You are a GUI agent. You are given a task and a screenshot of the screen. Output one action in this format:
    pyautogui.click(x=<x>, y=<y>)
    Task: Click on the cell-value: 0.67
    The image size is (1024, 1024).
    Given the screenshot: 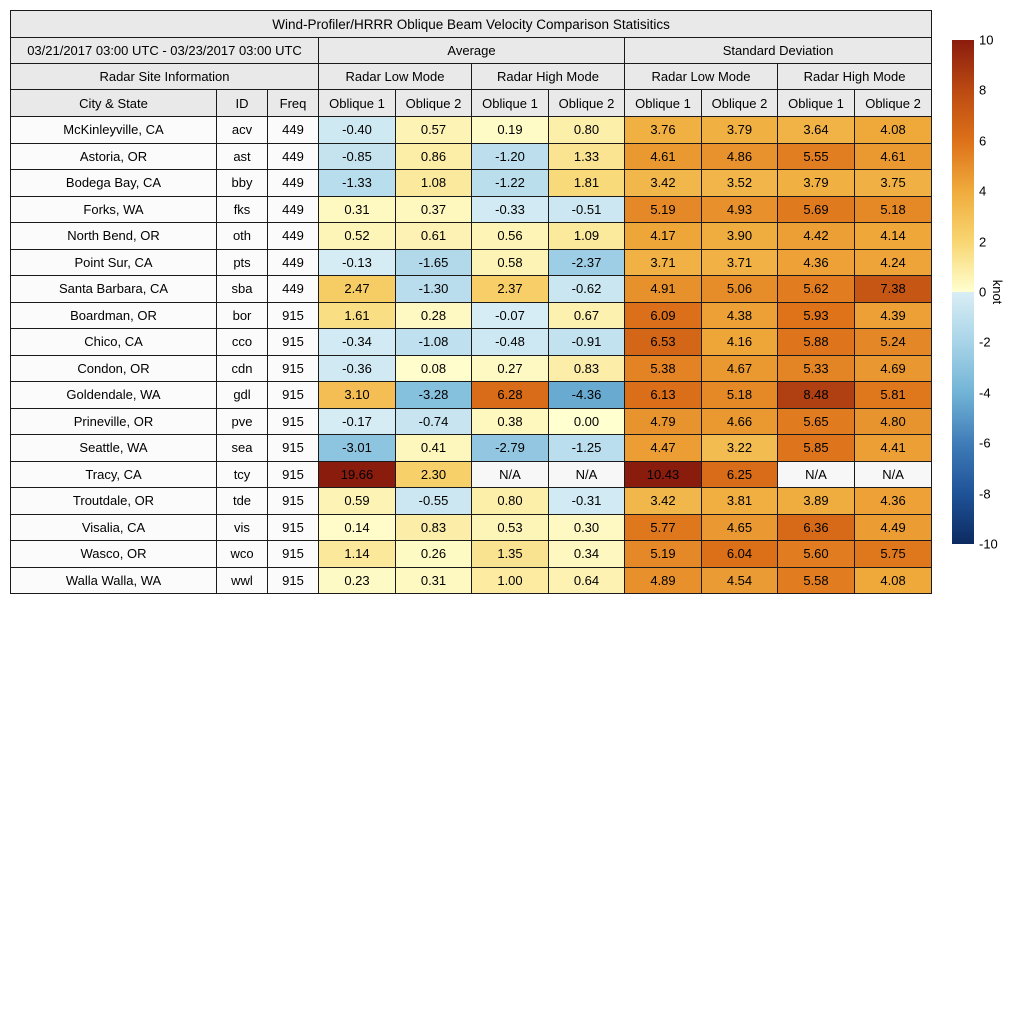 What is the action you would take?
    pyautogui.click(x=586, y=315)
    